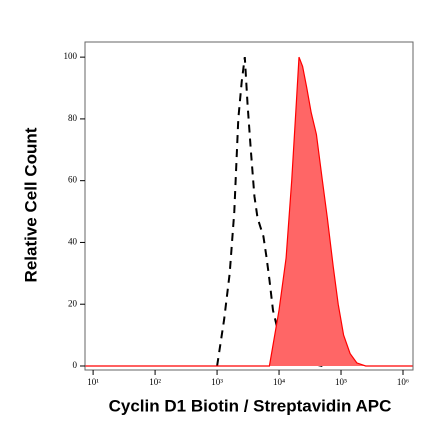 This screenshot has height=446, width=440. What do you see at coordinates (73, 303) in the screenshot?
I see `y-tick-label: 20` at bounding box center [73, 303].